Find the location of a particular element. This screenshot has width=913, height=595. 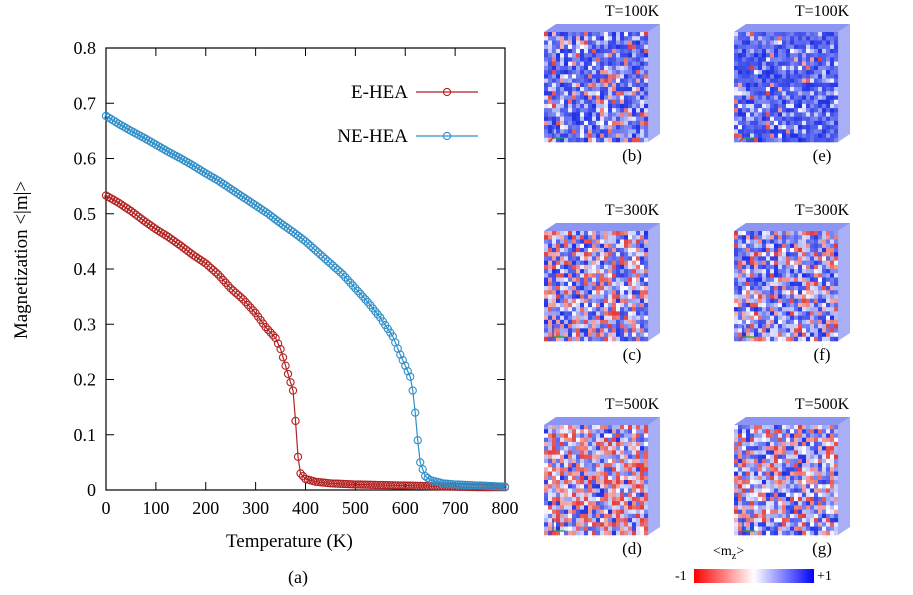

colorbar-max-label: +1 is located at coordinates (824, 576).